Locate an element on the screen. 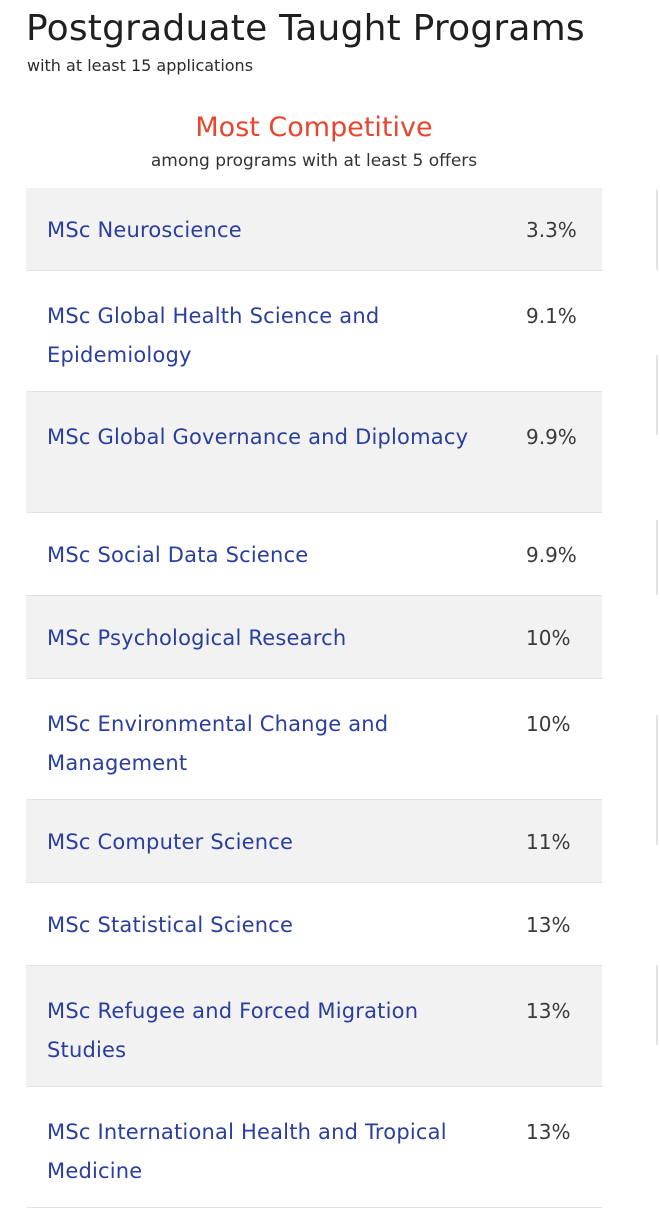 The width and height of the screenshot is (660, 1208). program-link: MSc Statistical Science is located at coordinates (170, 925).